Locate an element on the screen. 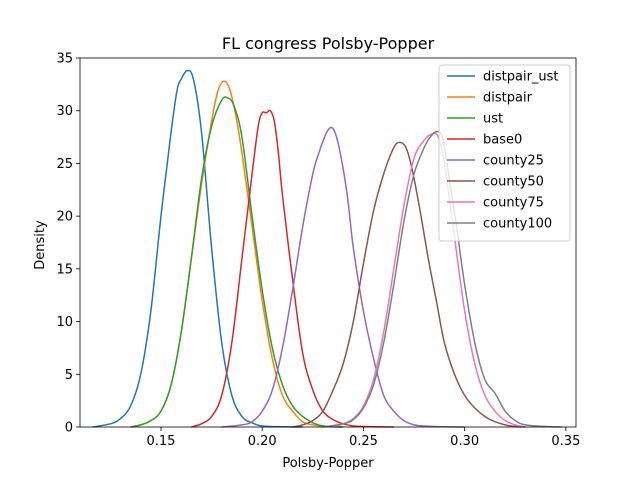  y-tick-label: 20 is located at coordinates (64, 217).